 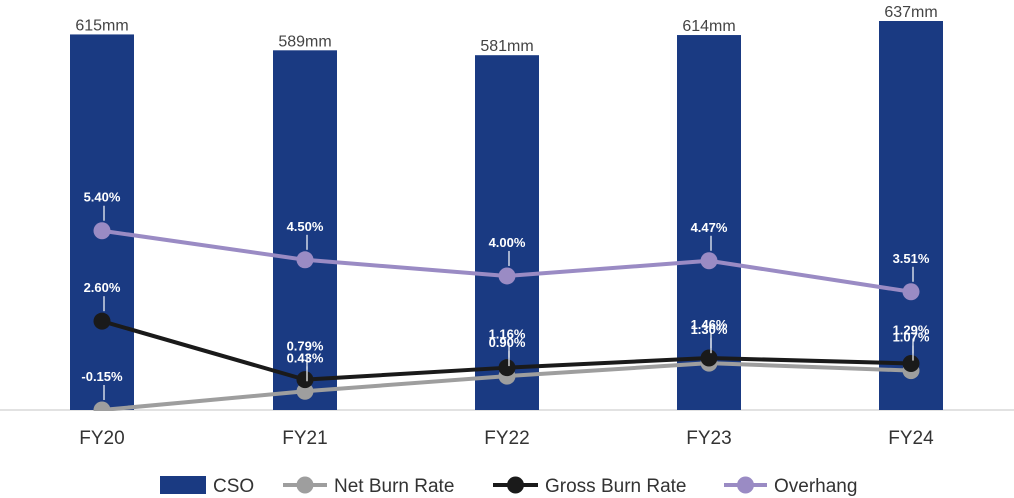 What do you see at coordinates (911, 329) in the screenshot?
I see `data-label: 1.29%` at bounding box center [911, 329].